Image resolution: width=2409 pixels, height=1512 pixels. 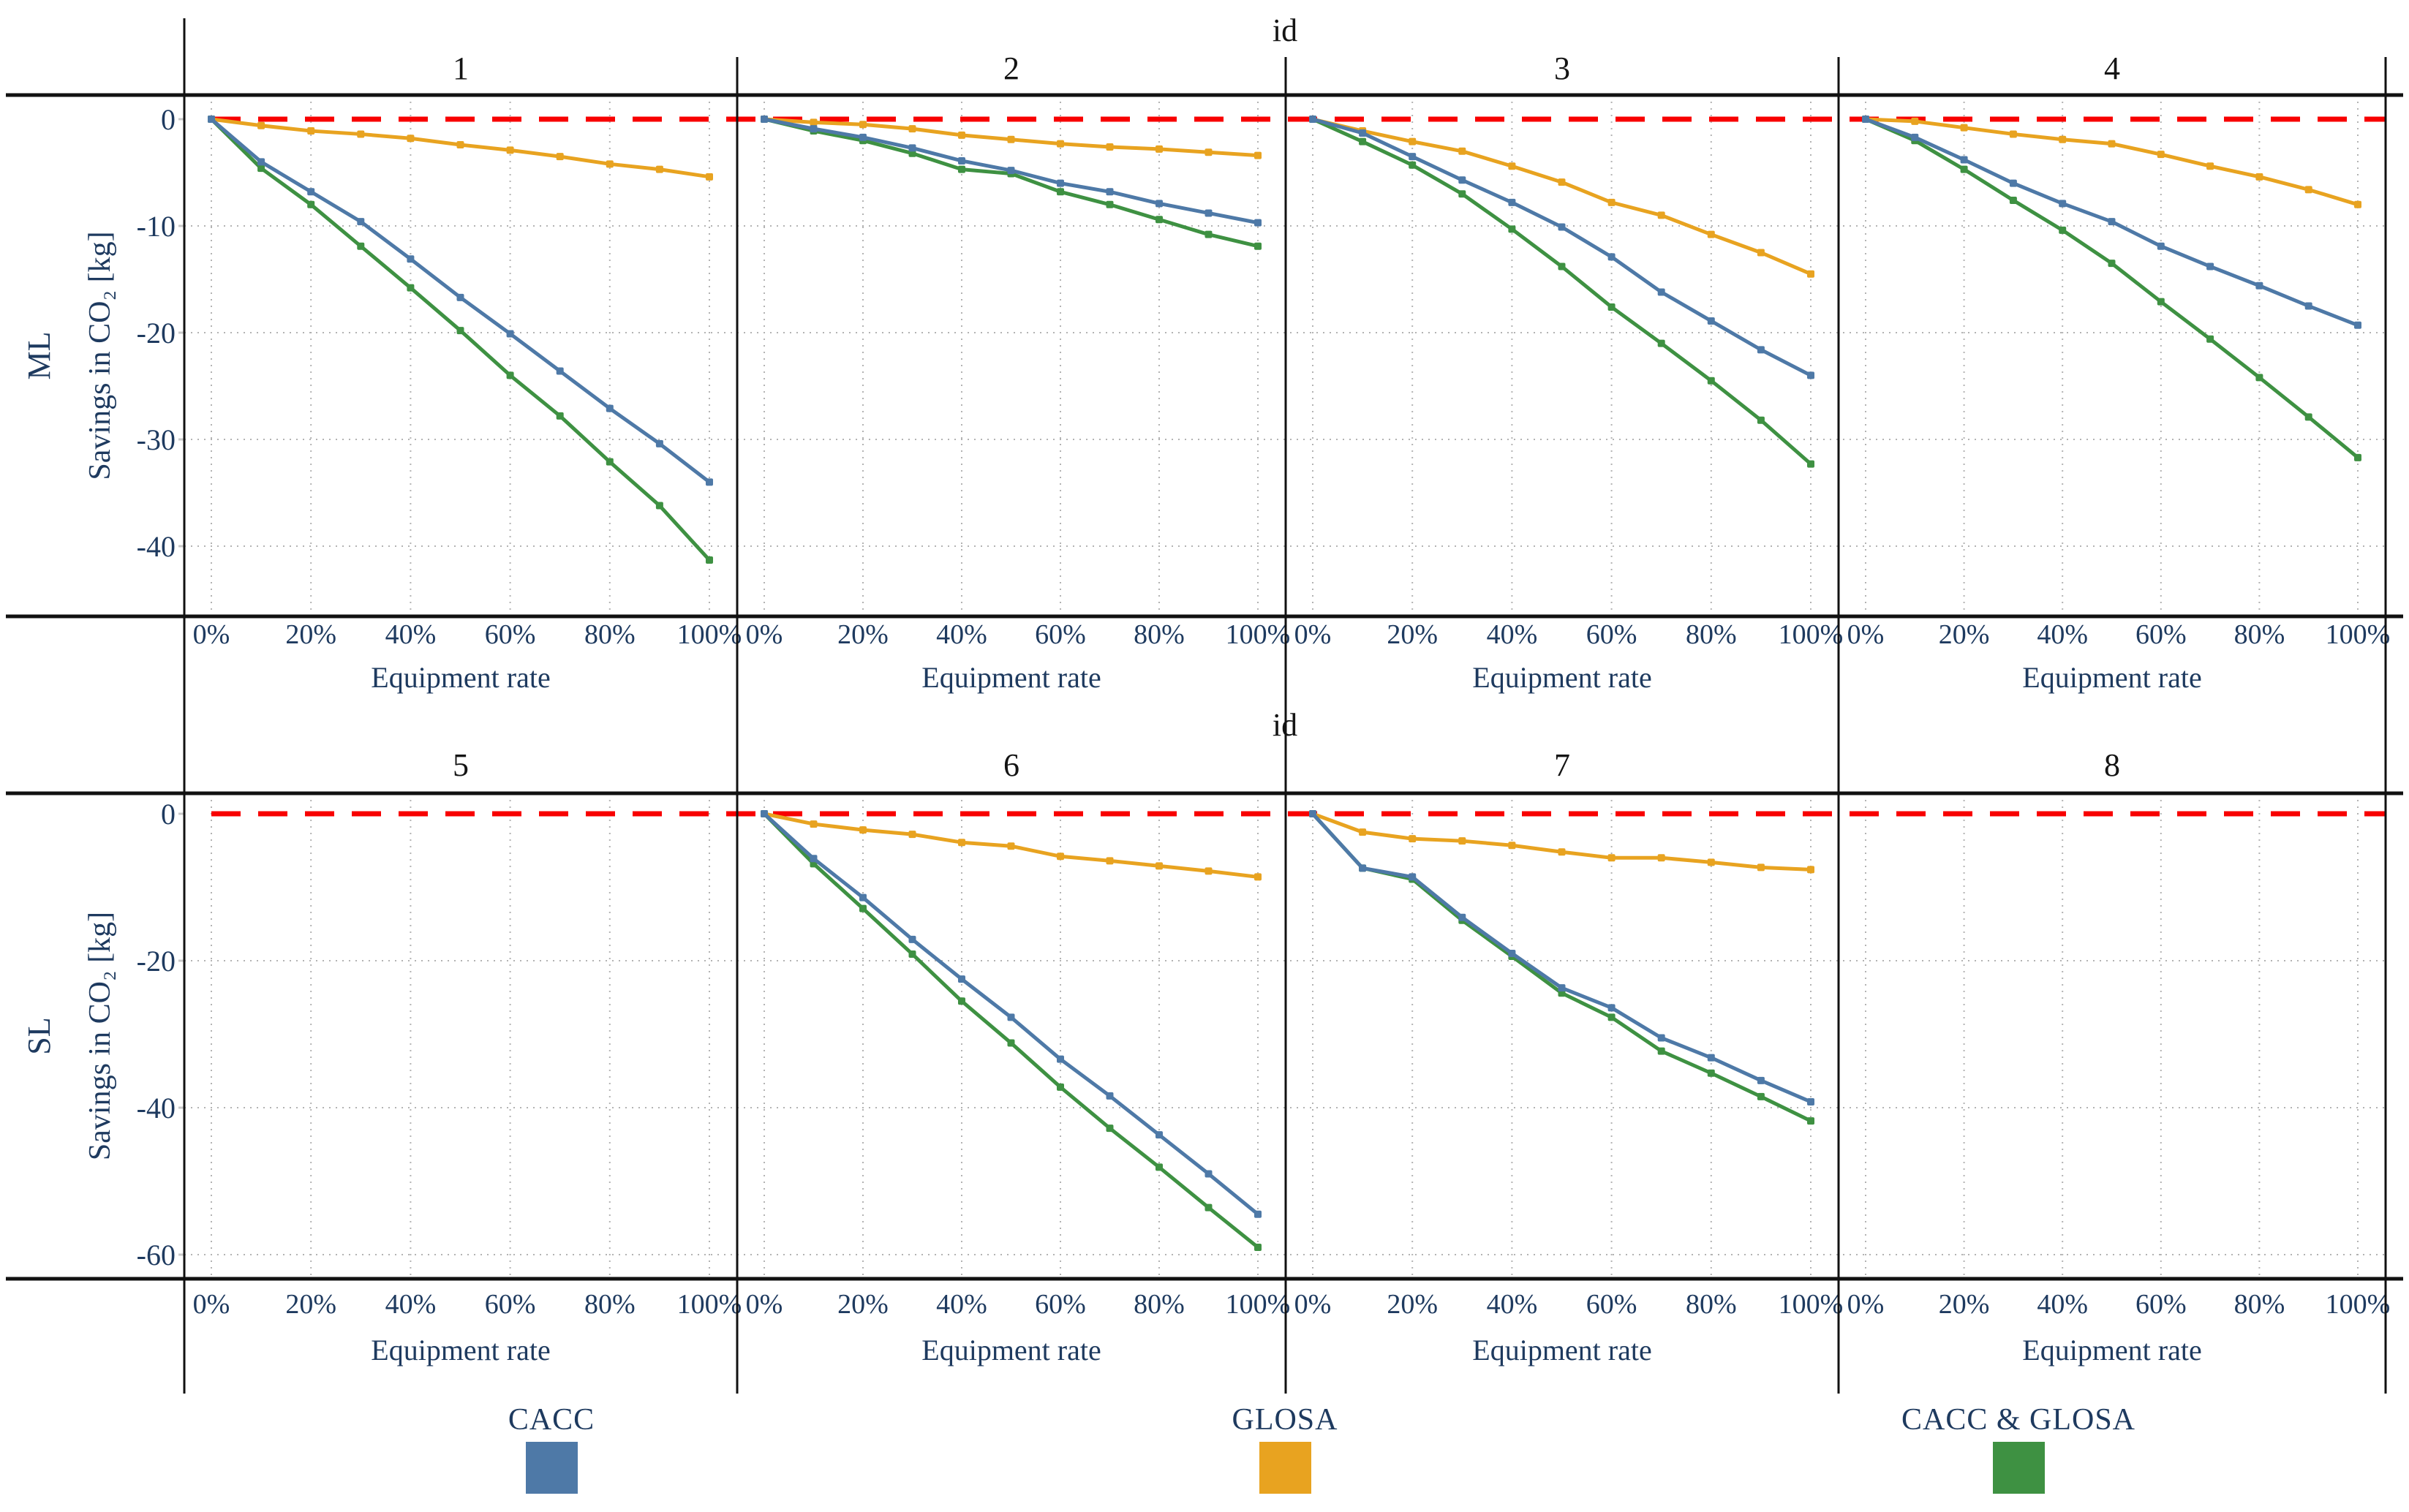 I want to click on series-line-cacc, so click(x=1562, y=247).